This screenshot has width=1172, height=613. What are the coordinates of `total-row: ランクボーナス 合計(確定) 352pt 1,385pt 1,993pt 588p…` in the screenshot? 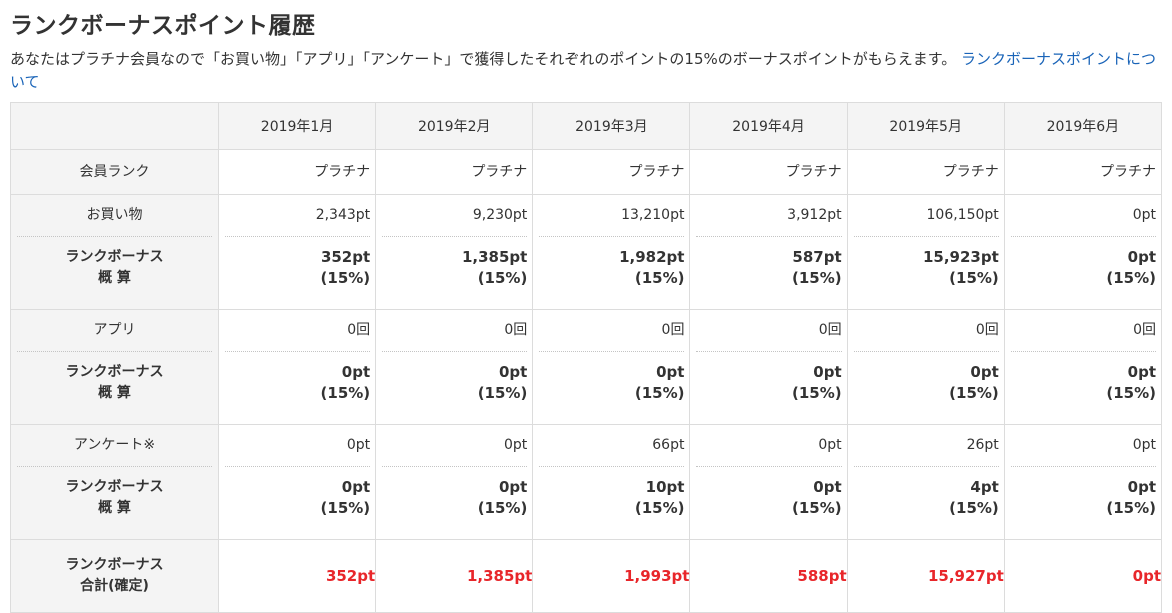 It's located at (586, 576).